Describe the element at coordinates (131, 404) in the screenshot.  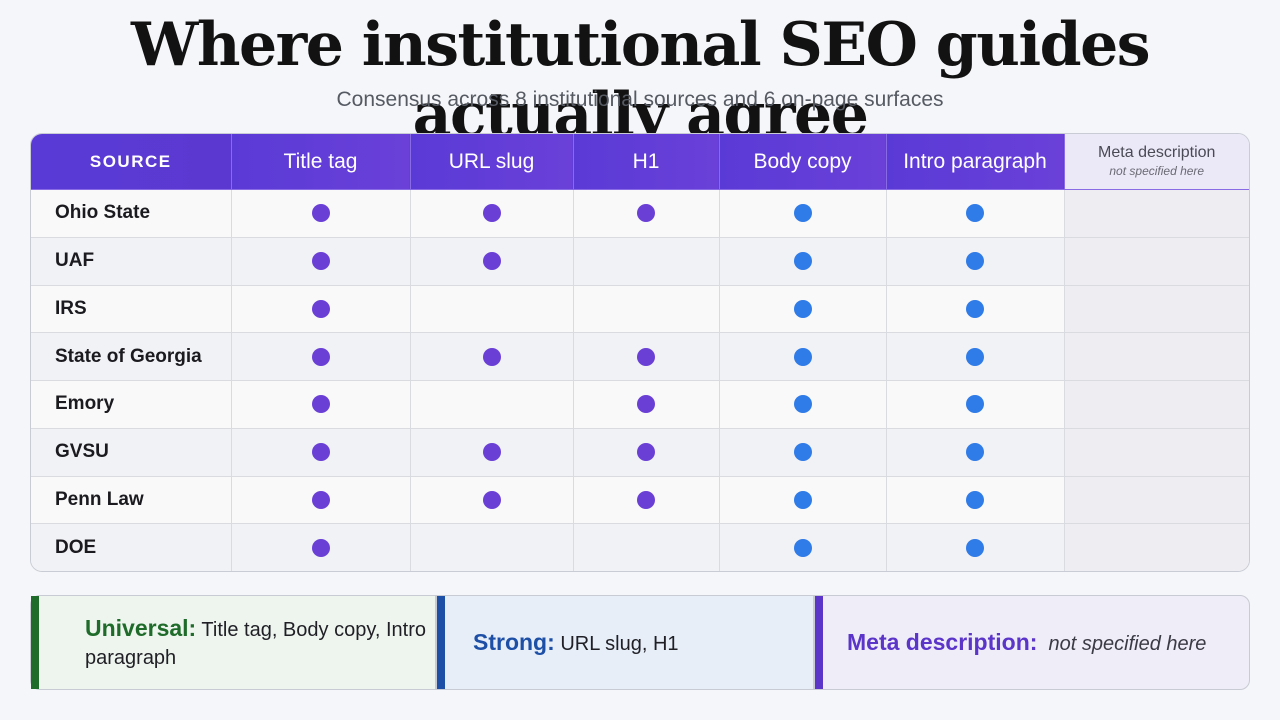
I see `source-name: Emory` at that location.